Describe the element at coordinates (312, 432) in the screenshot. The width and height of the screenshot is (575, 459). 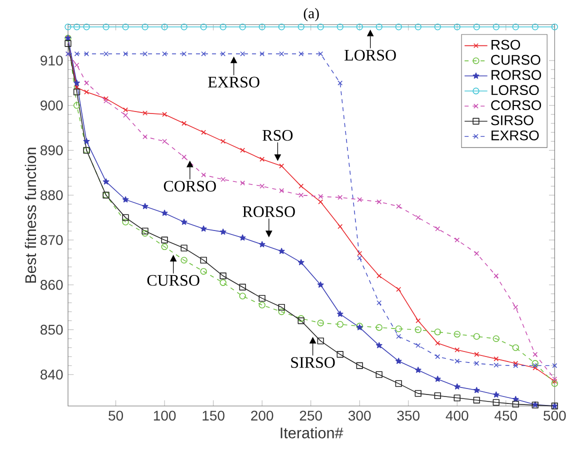
I see `x-axis-title: Iteration#` at that location.